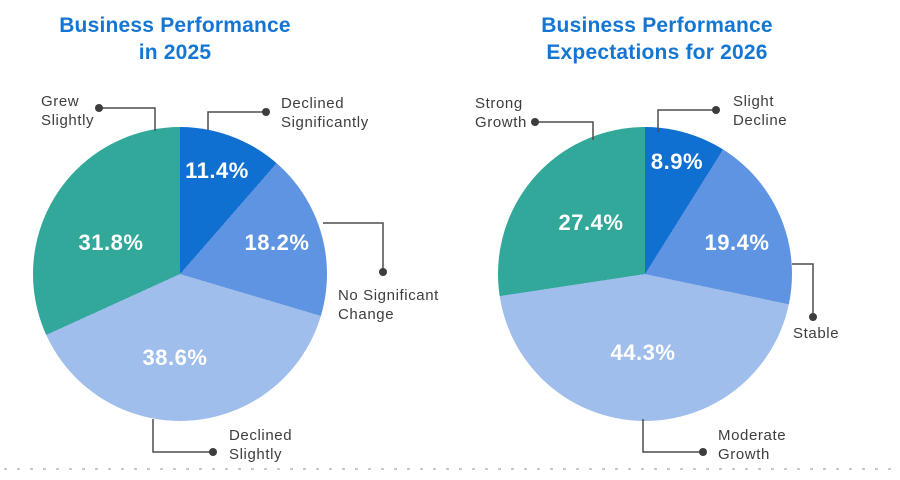 Image resolution: width=900 pixels, height=480 pixels. What do you see at coordinates (236, 120) in the screenshot?
I see `leader-line-declined-significantly` at bounding box center [236, 120].